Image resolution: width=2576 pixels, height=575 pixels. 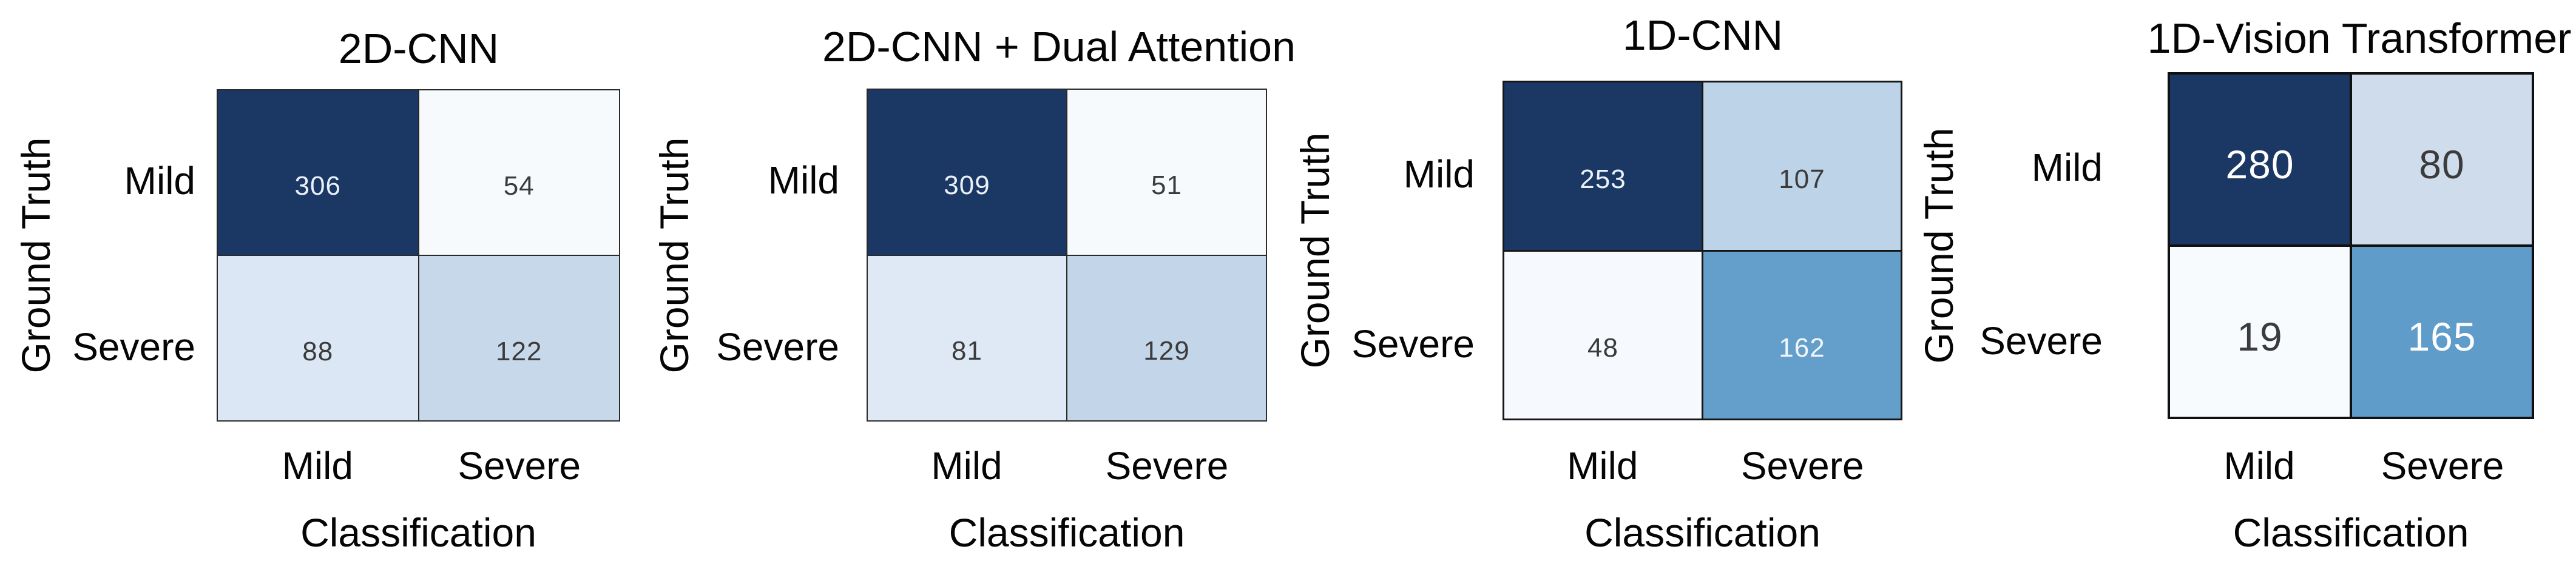 I want to click on cell-true-severe-pred-mild: 88, so click(x=318, y=338).